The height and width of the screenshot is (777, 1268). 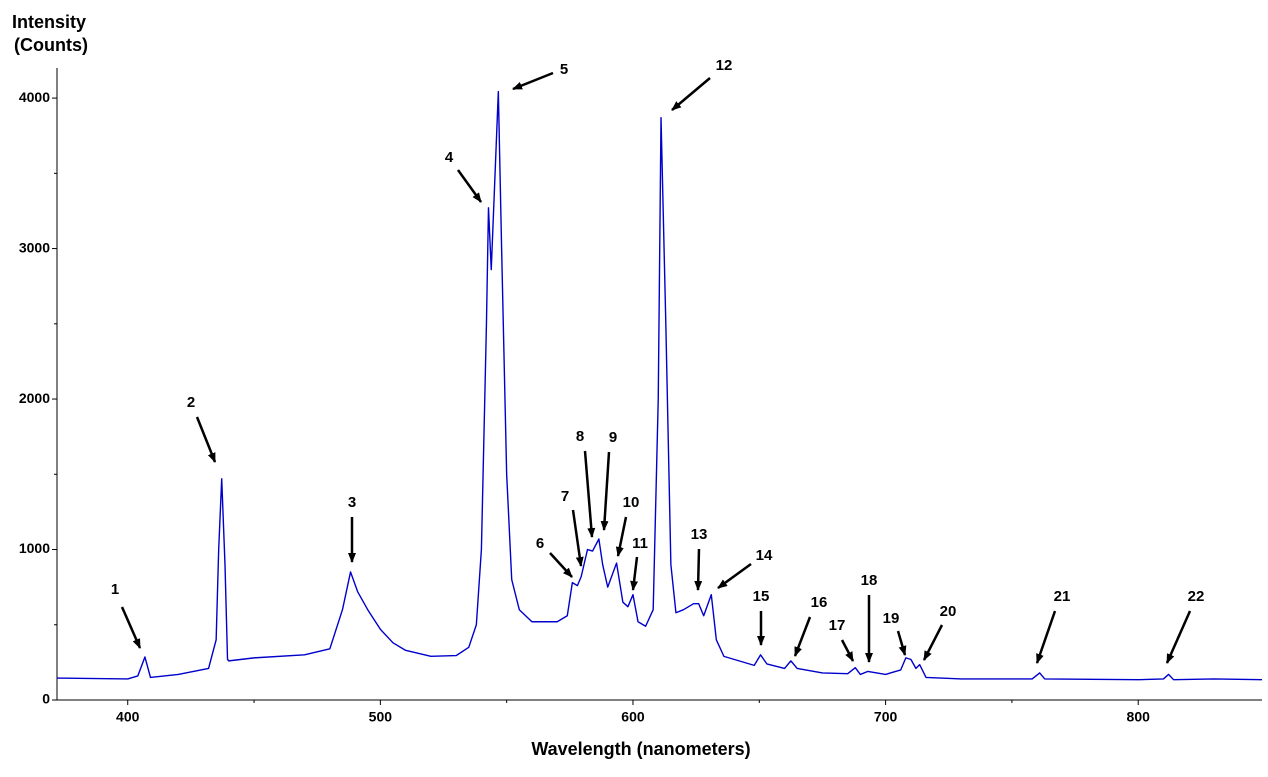 I want to click on peak-label: 9, so click(x=613, y=437).